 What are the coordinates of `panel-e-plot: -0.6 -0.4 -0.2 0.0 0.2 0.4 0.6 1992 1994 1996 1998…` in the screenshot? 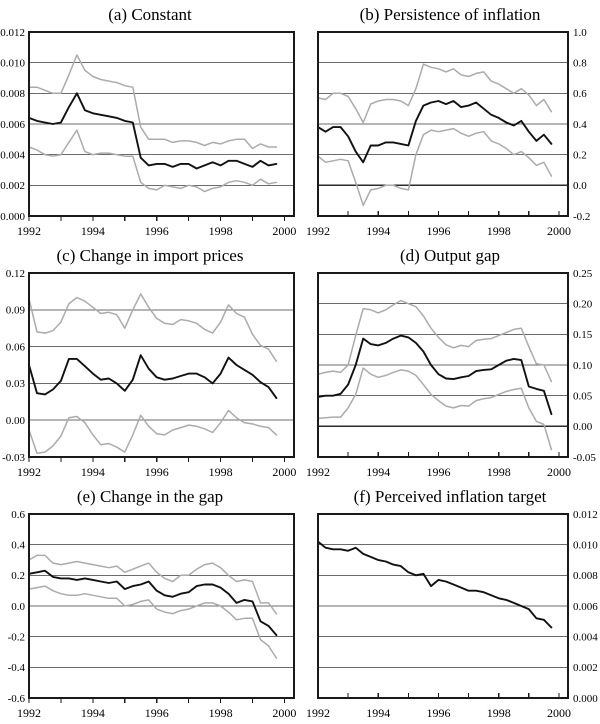 It's located at (150, 616).